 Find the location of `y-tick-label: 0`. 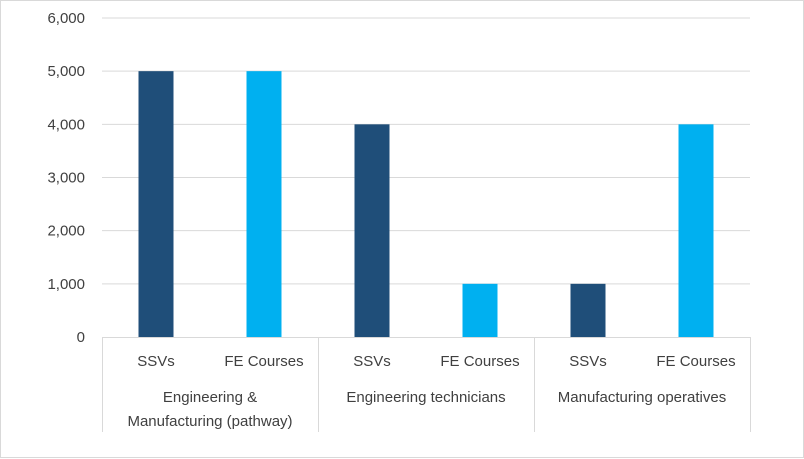

y-tick-label: 0 is located at coordinates (81, 337).